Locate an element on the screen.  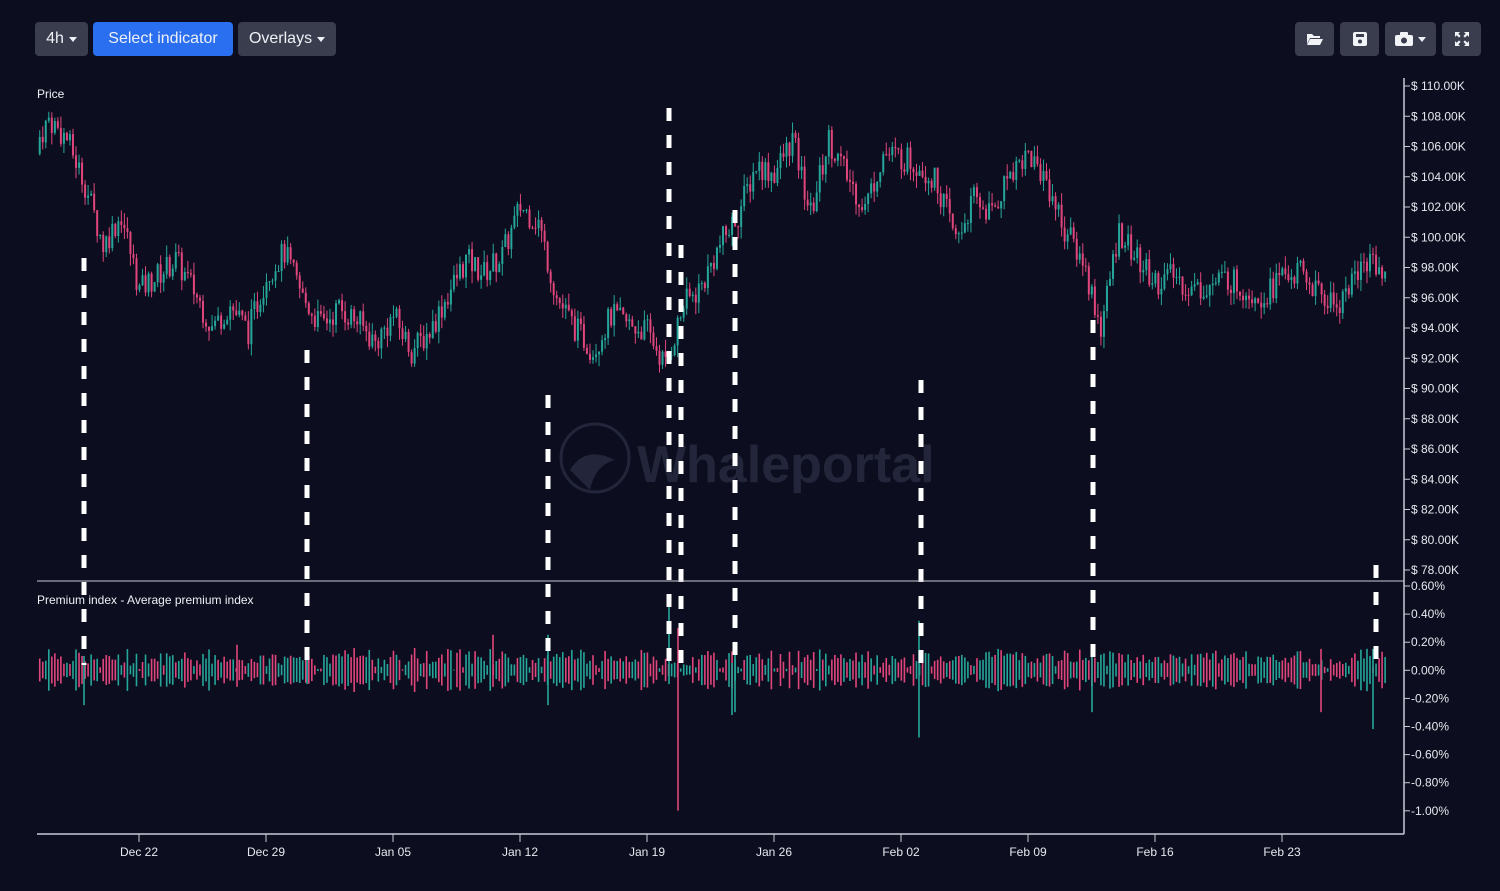
overlays-dropdown: Overlays is located at coordinates (287, 39).